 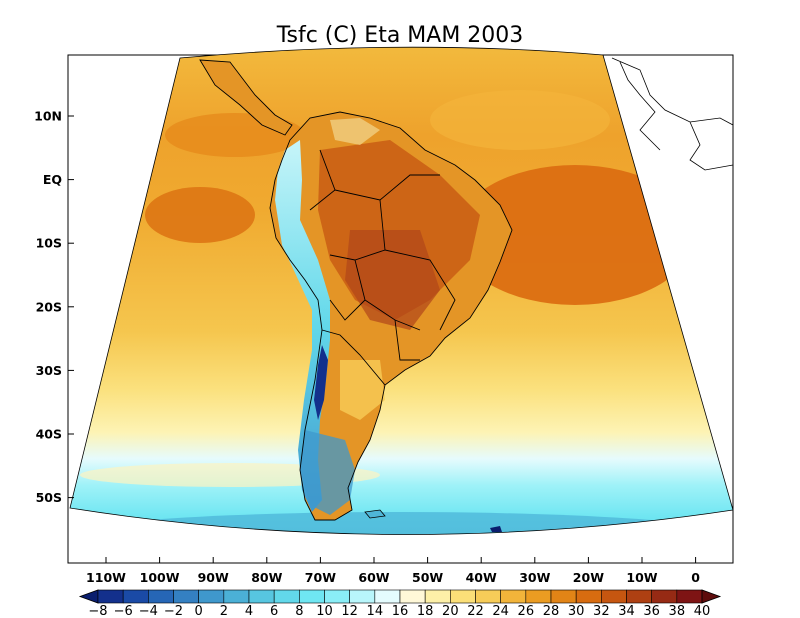 What do you see at coordinates (49, 370) in the screenshot?
I see `lat-label: 30S` at bounding box center [49, 370].